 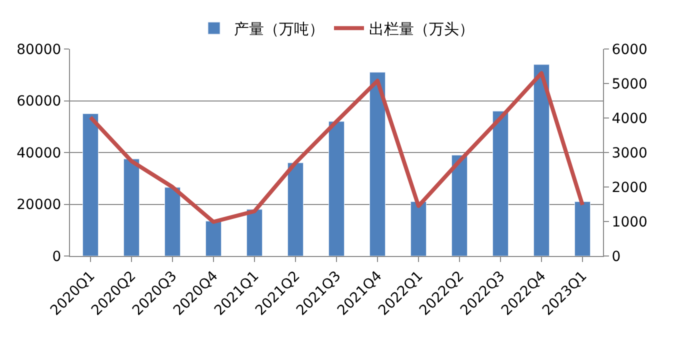 What do you see at coordinates (630, 118) in the screenshot?
I see `y2-tick-label: 4000` at bounding box center [630, 118].